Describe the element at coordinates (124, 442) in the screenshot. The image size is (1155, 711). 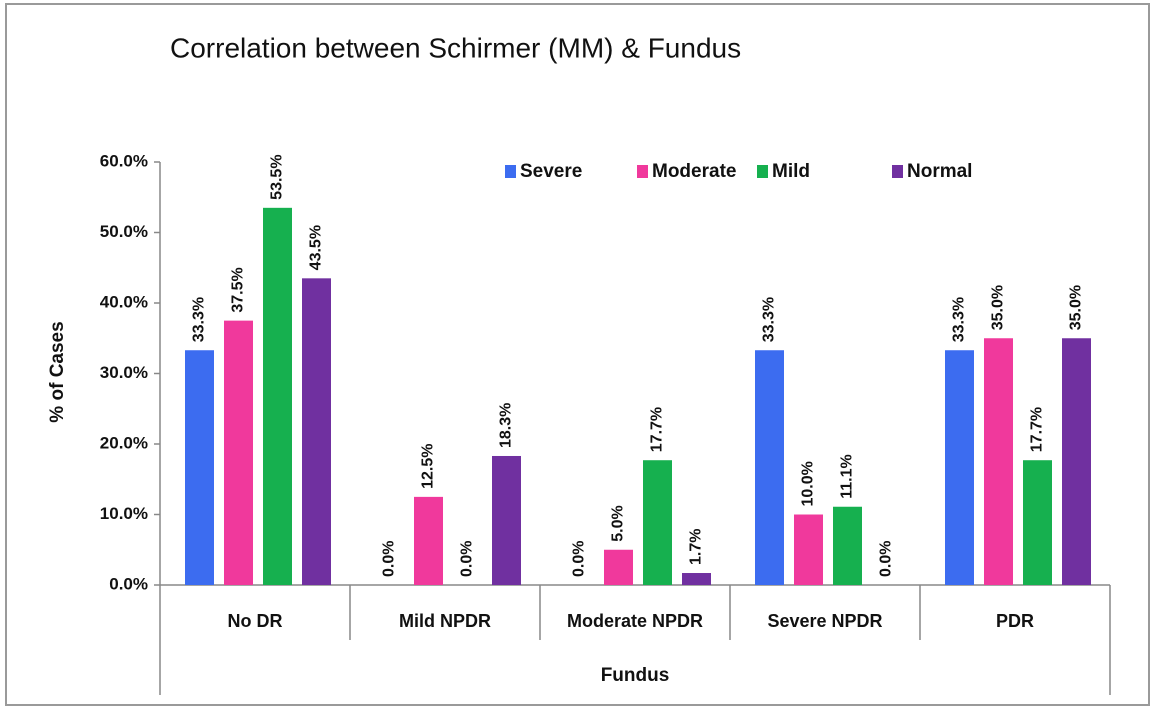
I see `y-tick-label: 20.0%` at that location.